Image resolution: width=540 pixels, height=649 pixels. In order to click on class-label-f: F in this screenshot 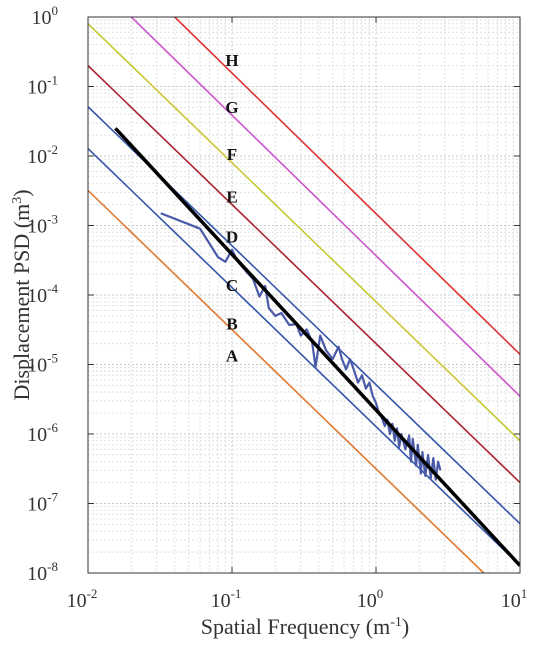, I will do `click(232, 154)`.